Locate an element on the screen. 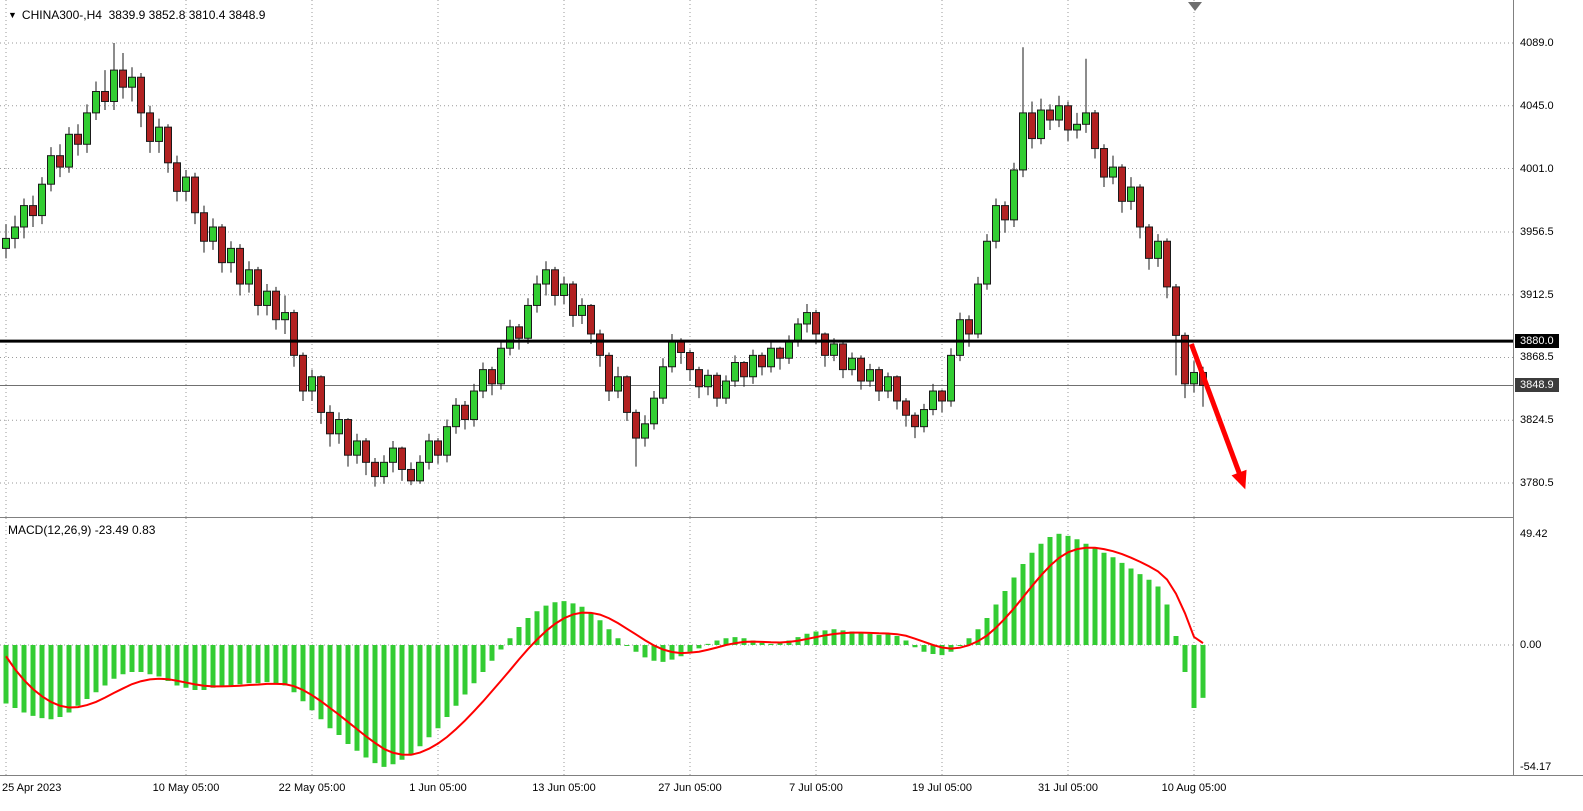  price-axis-label: 3912.5 is located at coordinates (1537, 294).